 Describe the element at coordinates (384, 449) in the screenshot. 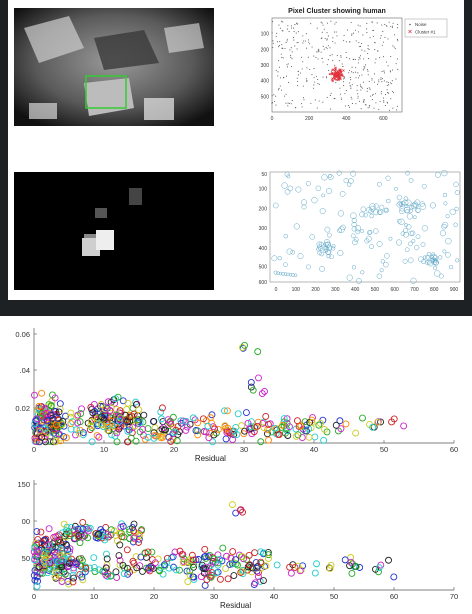

I see `x-tick-label: 50` at that location.